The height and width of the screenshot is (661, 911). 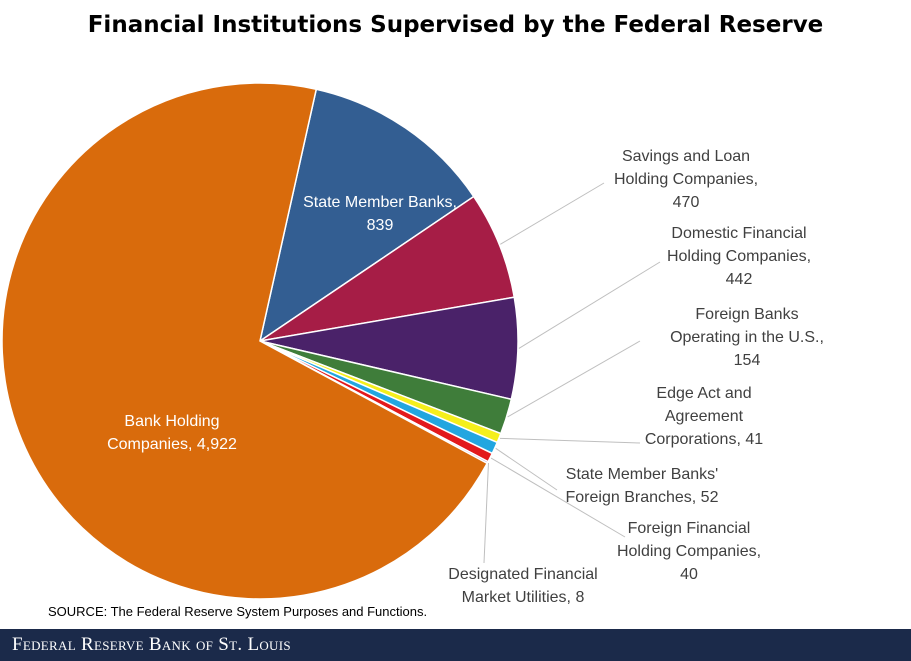 I want to click on slice-label: Domestic Financial Holding Companies, 442, so click(x=739, y=256).